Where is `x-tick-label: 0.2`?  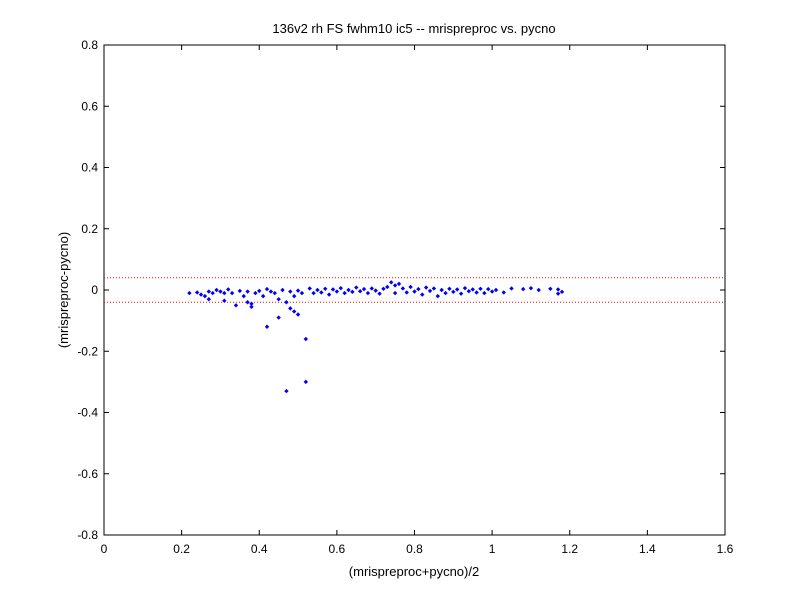
x-tick-label: 0.2 is located at coordinates (181, 549).